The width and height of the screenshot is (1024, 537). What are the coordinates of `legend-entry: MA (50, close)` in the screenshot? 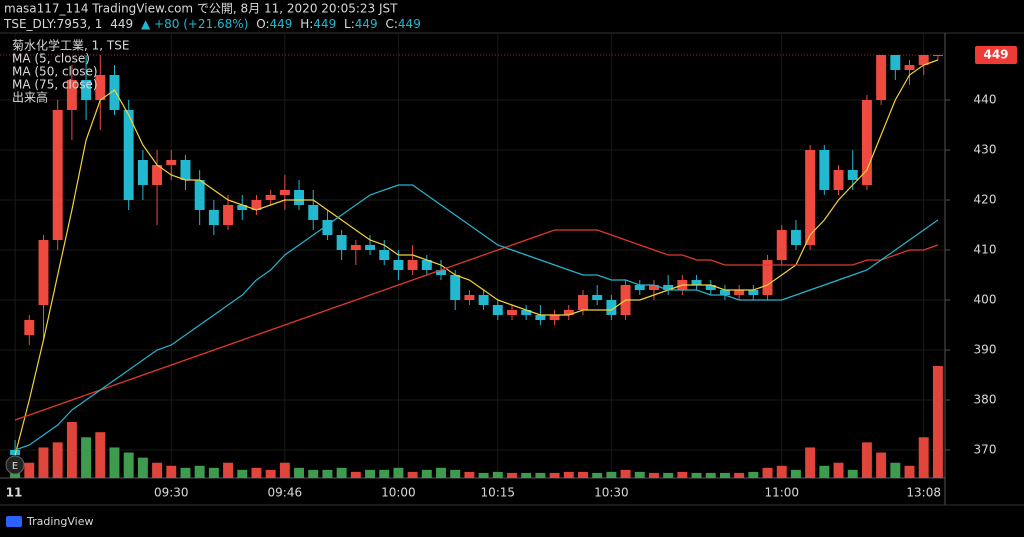 It's located at (55, 72).